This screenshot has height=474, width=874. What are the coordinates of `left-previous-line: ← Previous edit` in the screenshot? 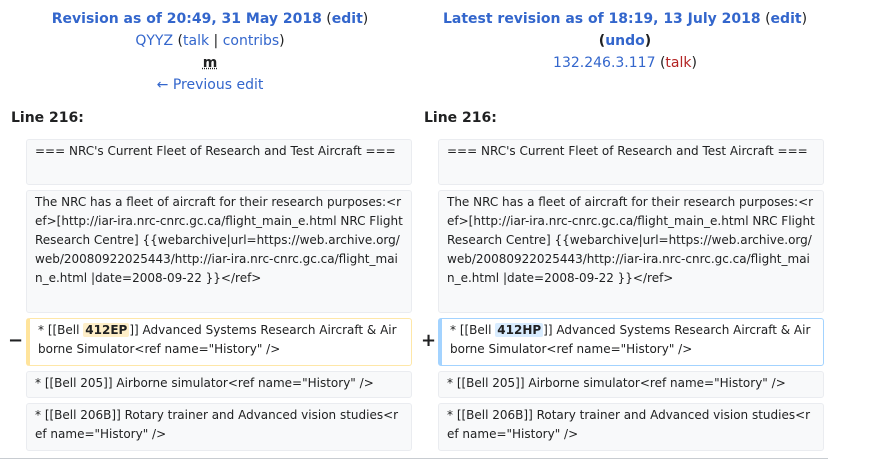 It's located at (210, 85).